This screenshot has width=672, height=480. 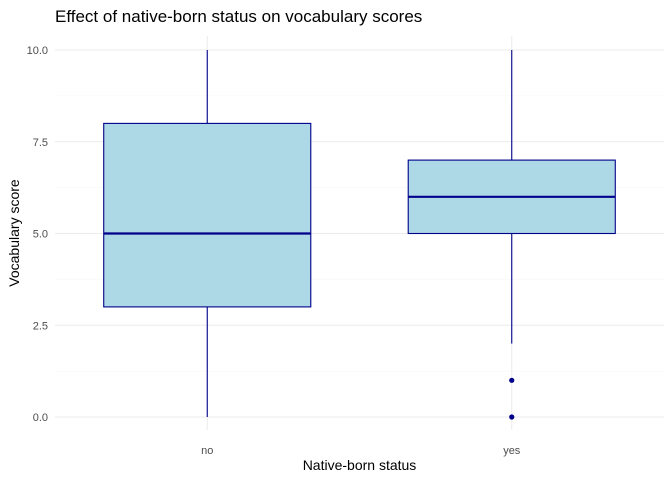 What do you see at coordinates (360, 465) in the screenshot?
I see `x-axis-title: Native-born status` at bounding box center [360, 465].